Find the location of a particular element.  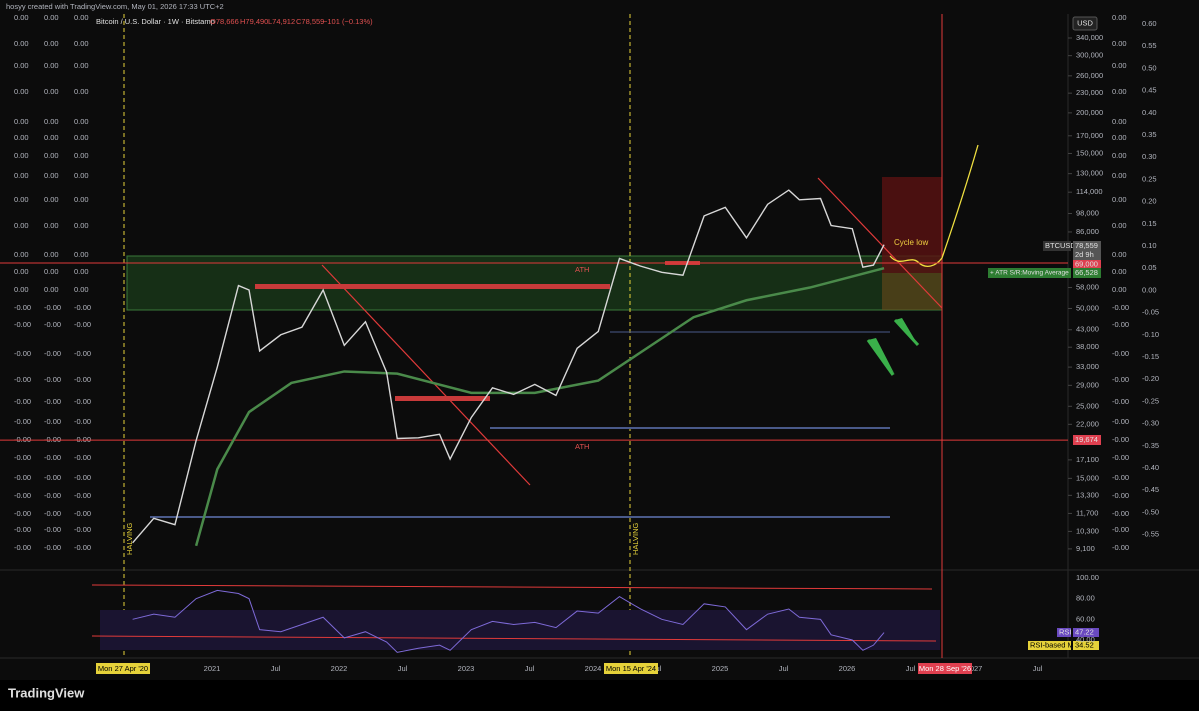

annotation: HALVING is located at coordinates (635, 538).